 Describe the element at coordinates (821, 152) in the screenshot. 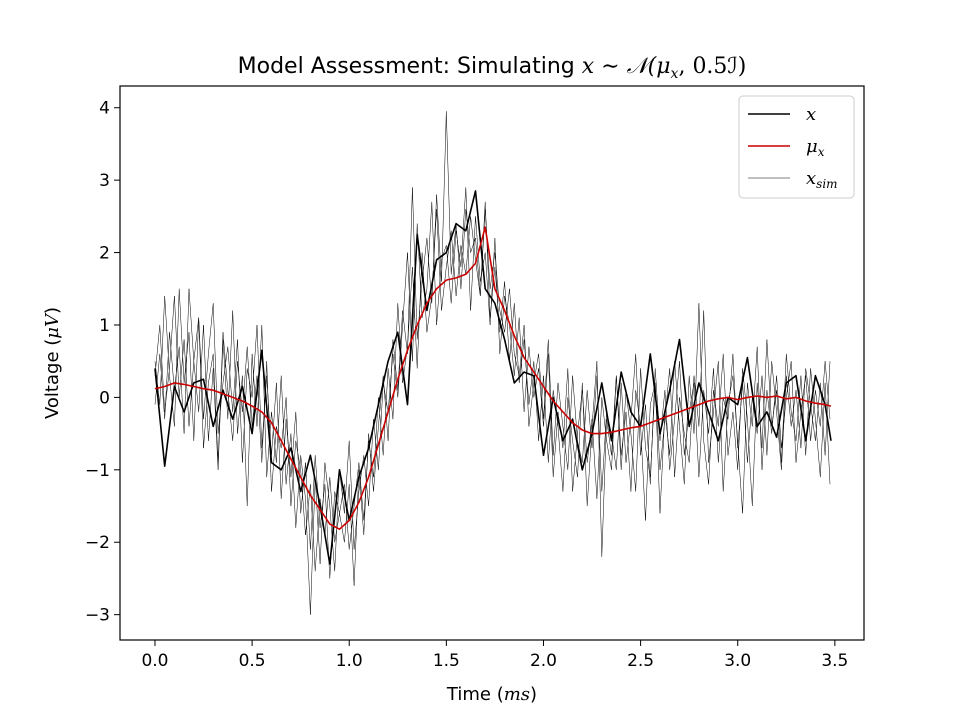

I see `legend-label-mu-sub: x` at that location.